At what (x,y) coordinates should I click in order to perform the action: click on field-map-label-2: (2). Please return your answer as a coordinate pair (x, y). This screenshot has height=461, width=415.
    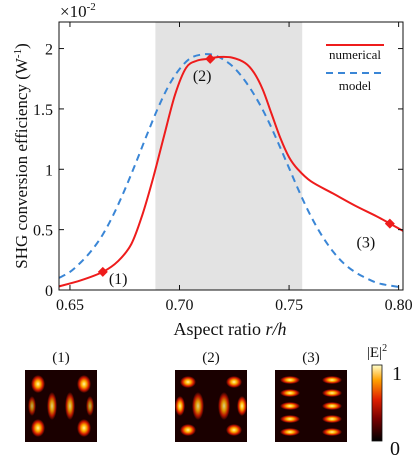
    Looking at the image, I should click on (211, 358).